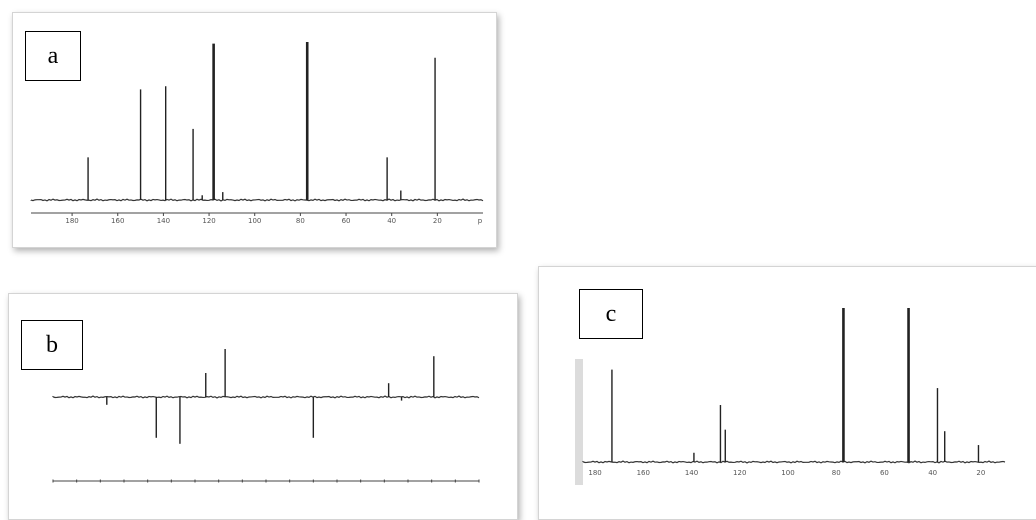 The image size is (1036, 520). I want to click on left-margin-strip, so click(579, 422).